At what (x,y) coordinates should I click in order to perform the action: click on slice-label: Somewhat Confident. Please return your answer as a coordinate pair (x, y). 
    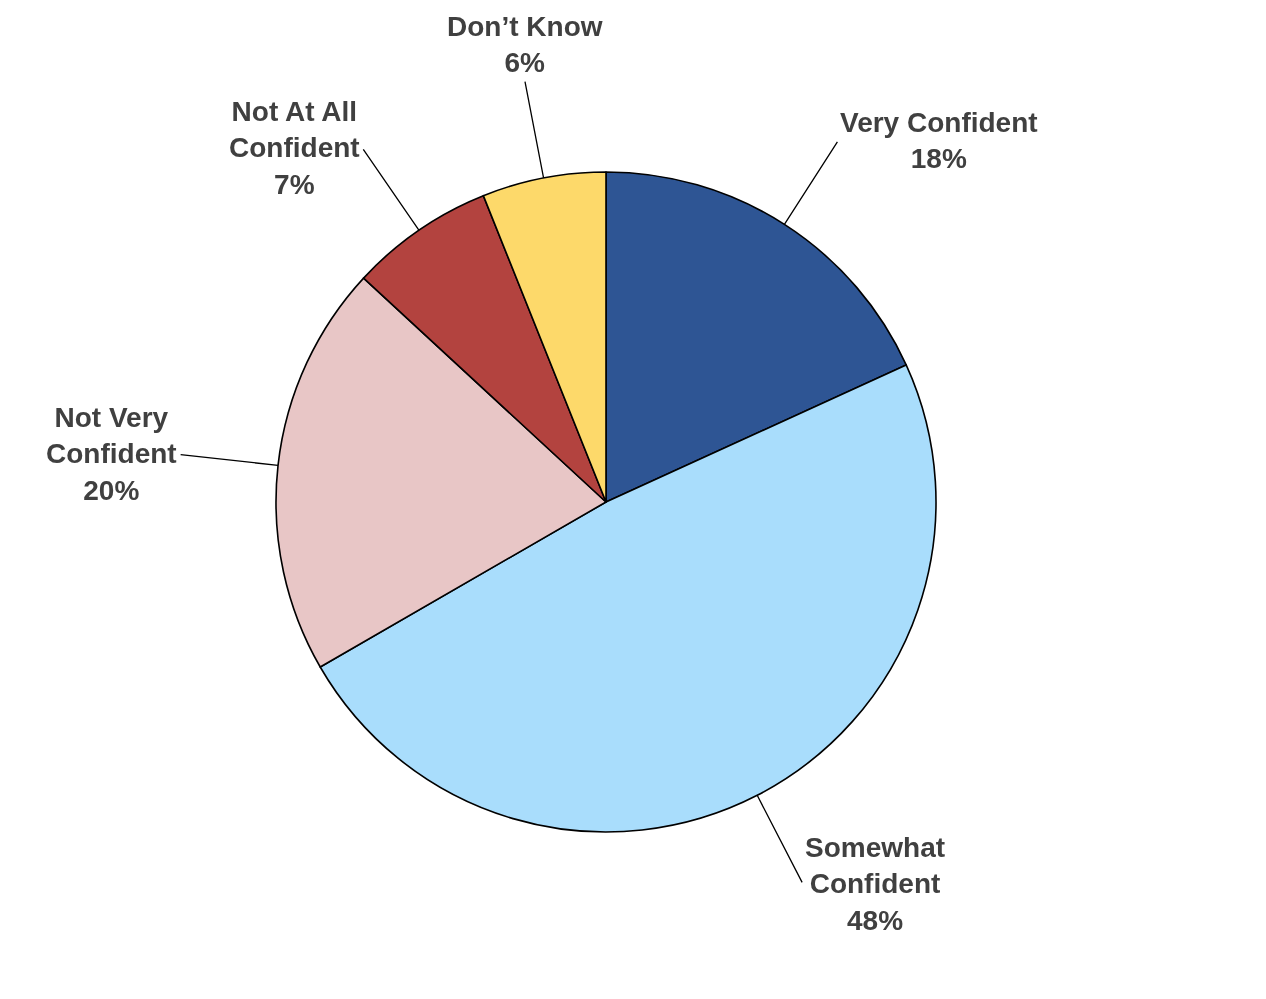
    Looking at the image, I should click on (875, 866).